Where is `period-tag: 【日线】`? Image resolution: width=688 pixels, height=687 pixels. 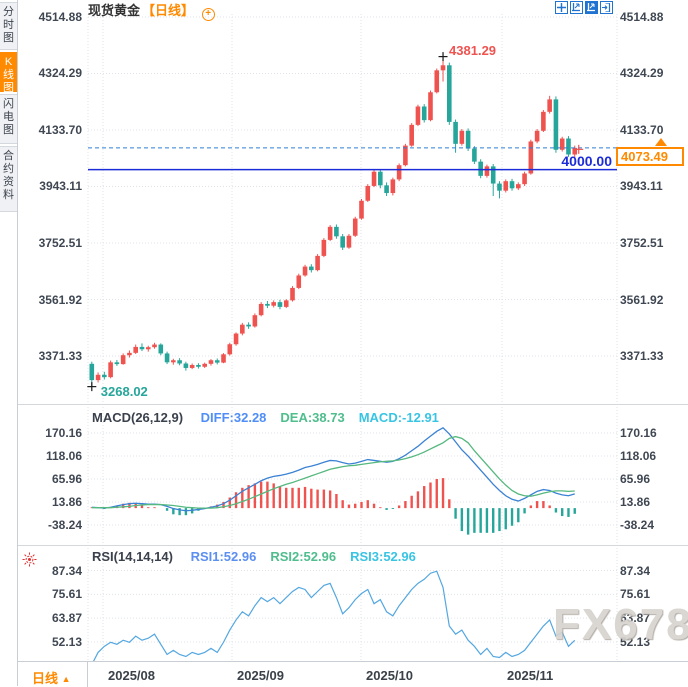
period-tag: 【日线】 is located at coordinates (168, 10).